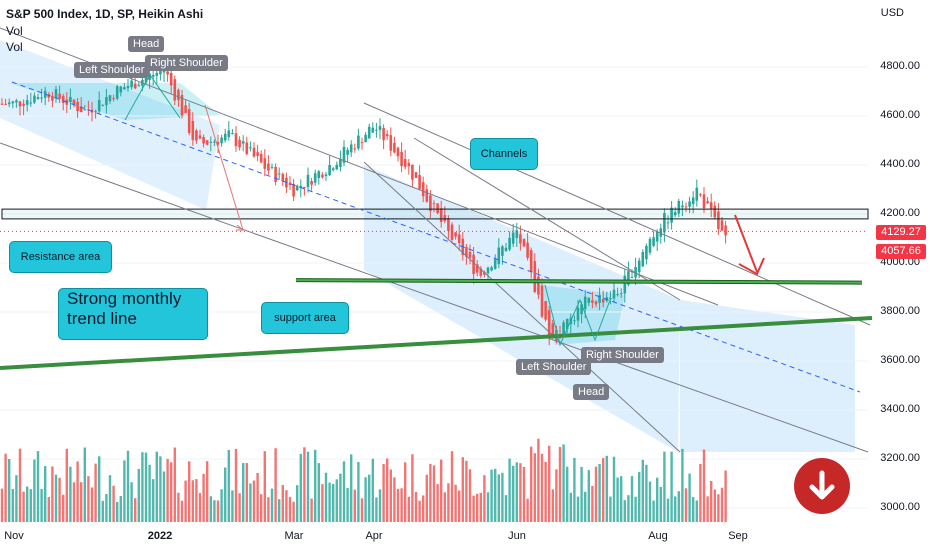  Describe the element at coordinates (622, 355) in the screenshot. I see `right-shoulder-label-right: Right Shoulder` at that location.